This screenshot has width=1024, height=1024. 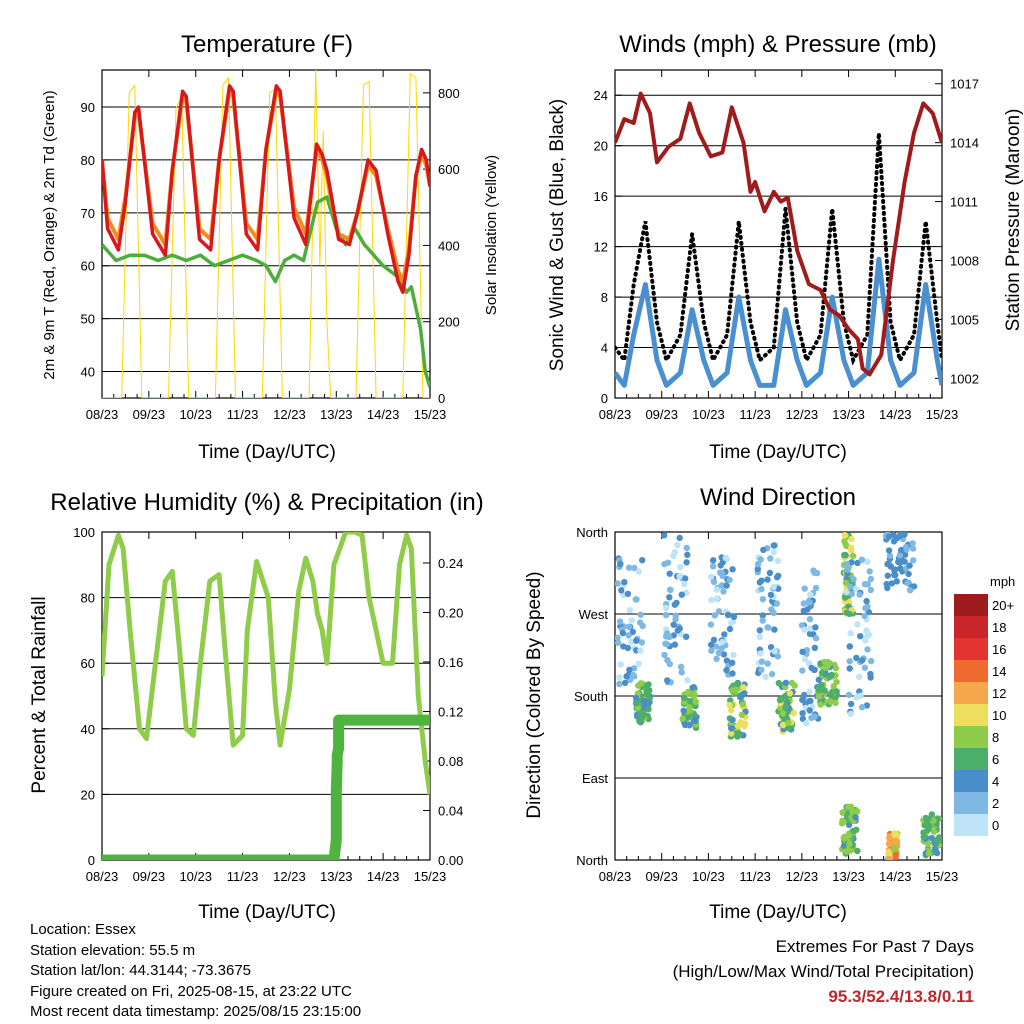 What do you see at coordinates (88, 794) in the screenshot?
I see `y-tick-label: 20` at bounding box center [88, 794].